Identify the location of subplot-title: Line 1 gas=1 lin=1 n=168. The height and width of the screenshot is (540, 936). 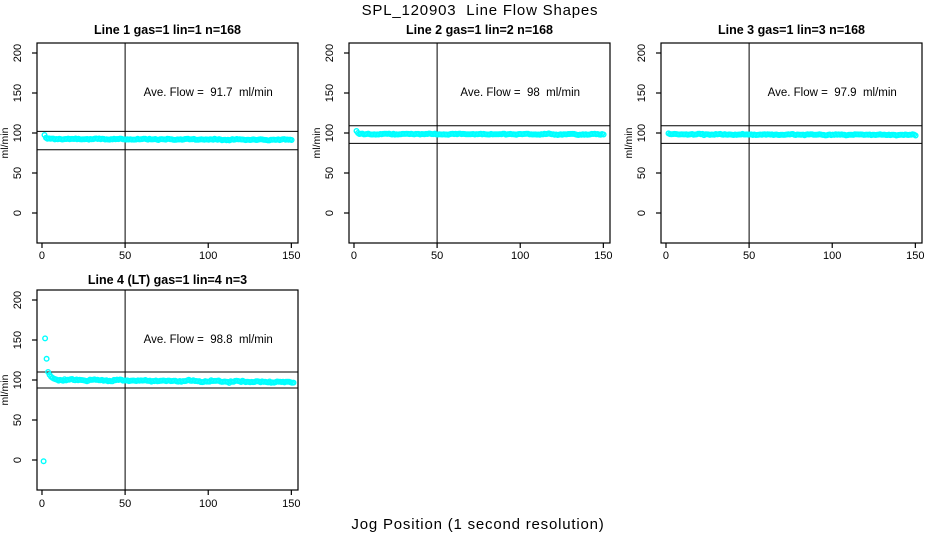
(167, 30).